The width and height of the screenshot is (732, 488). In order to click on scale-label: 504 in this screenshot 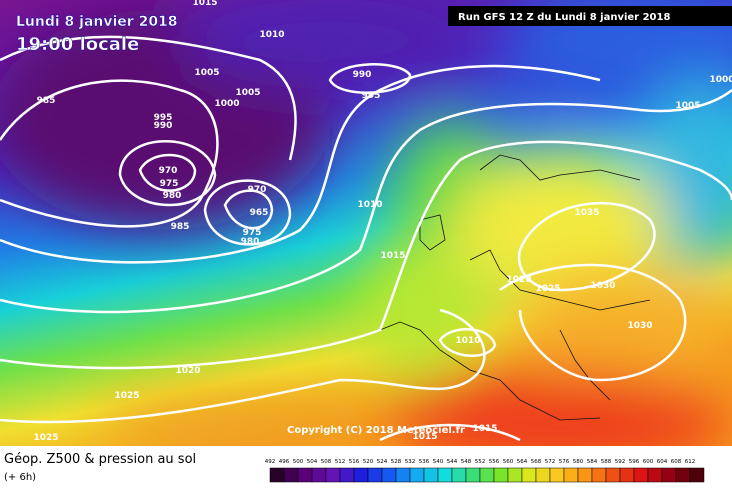, I will do `click(312, 462)`.